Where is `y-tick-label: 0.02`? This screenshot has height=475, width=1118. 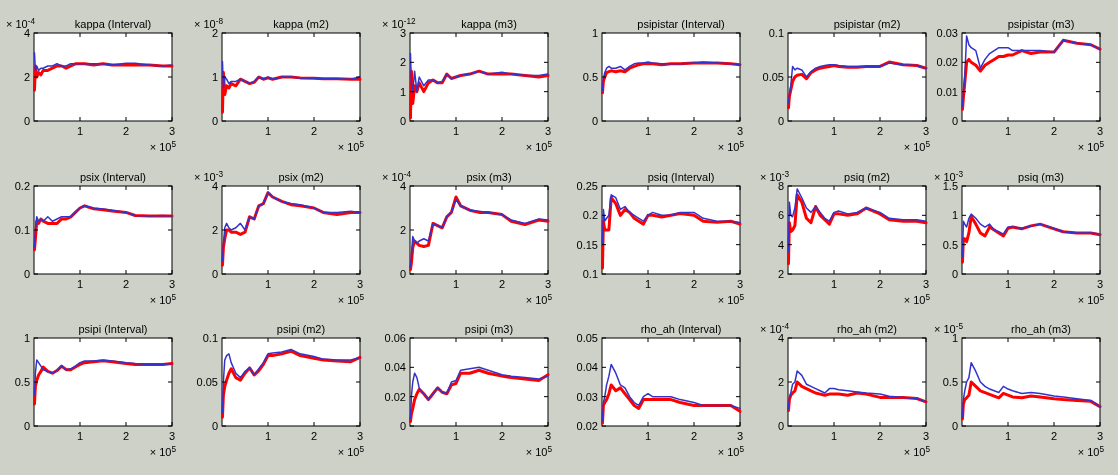 y-tick-label: 0.02 is located at coordinates (947, 62).